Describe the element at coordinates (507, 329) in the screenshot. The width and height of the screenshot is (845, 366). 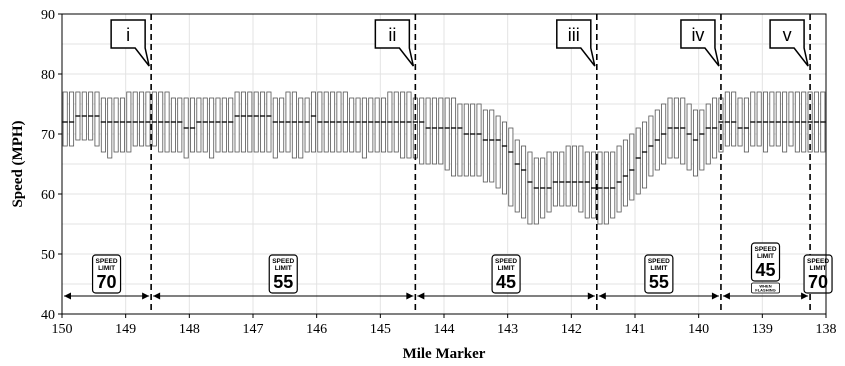
I see `x-tick-label: 143` at that location.